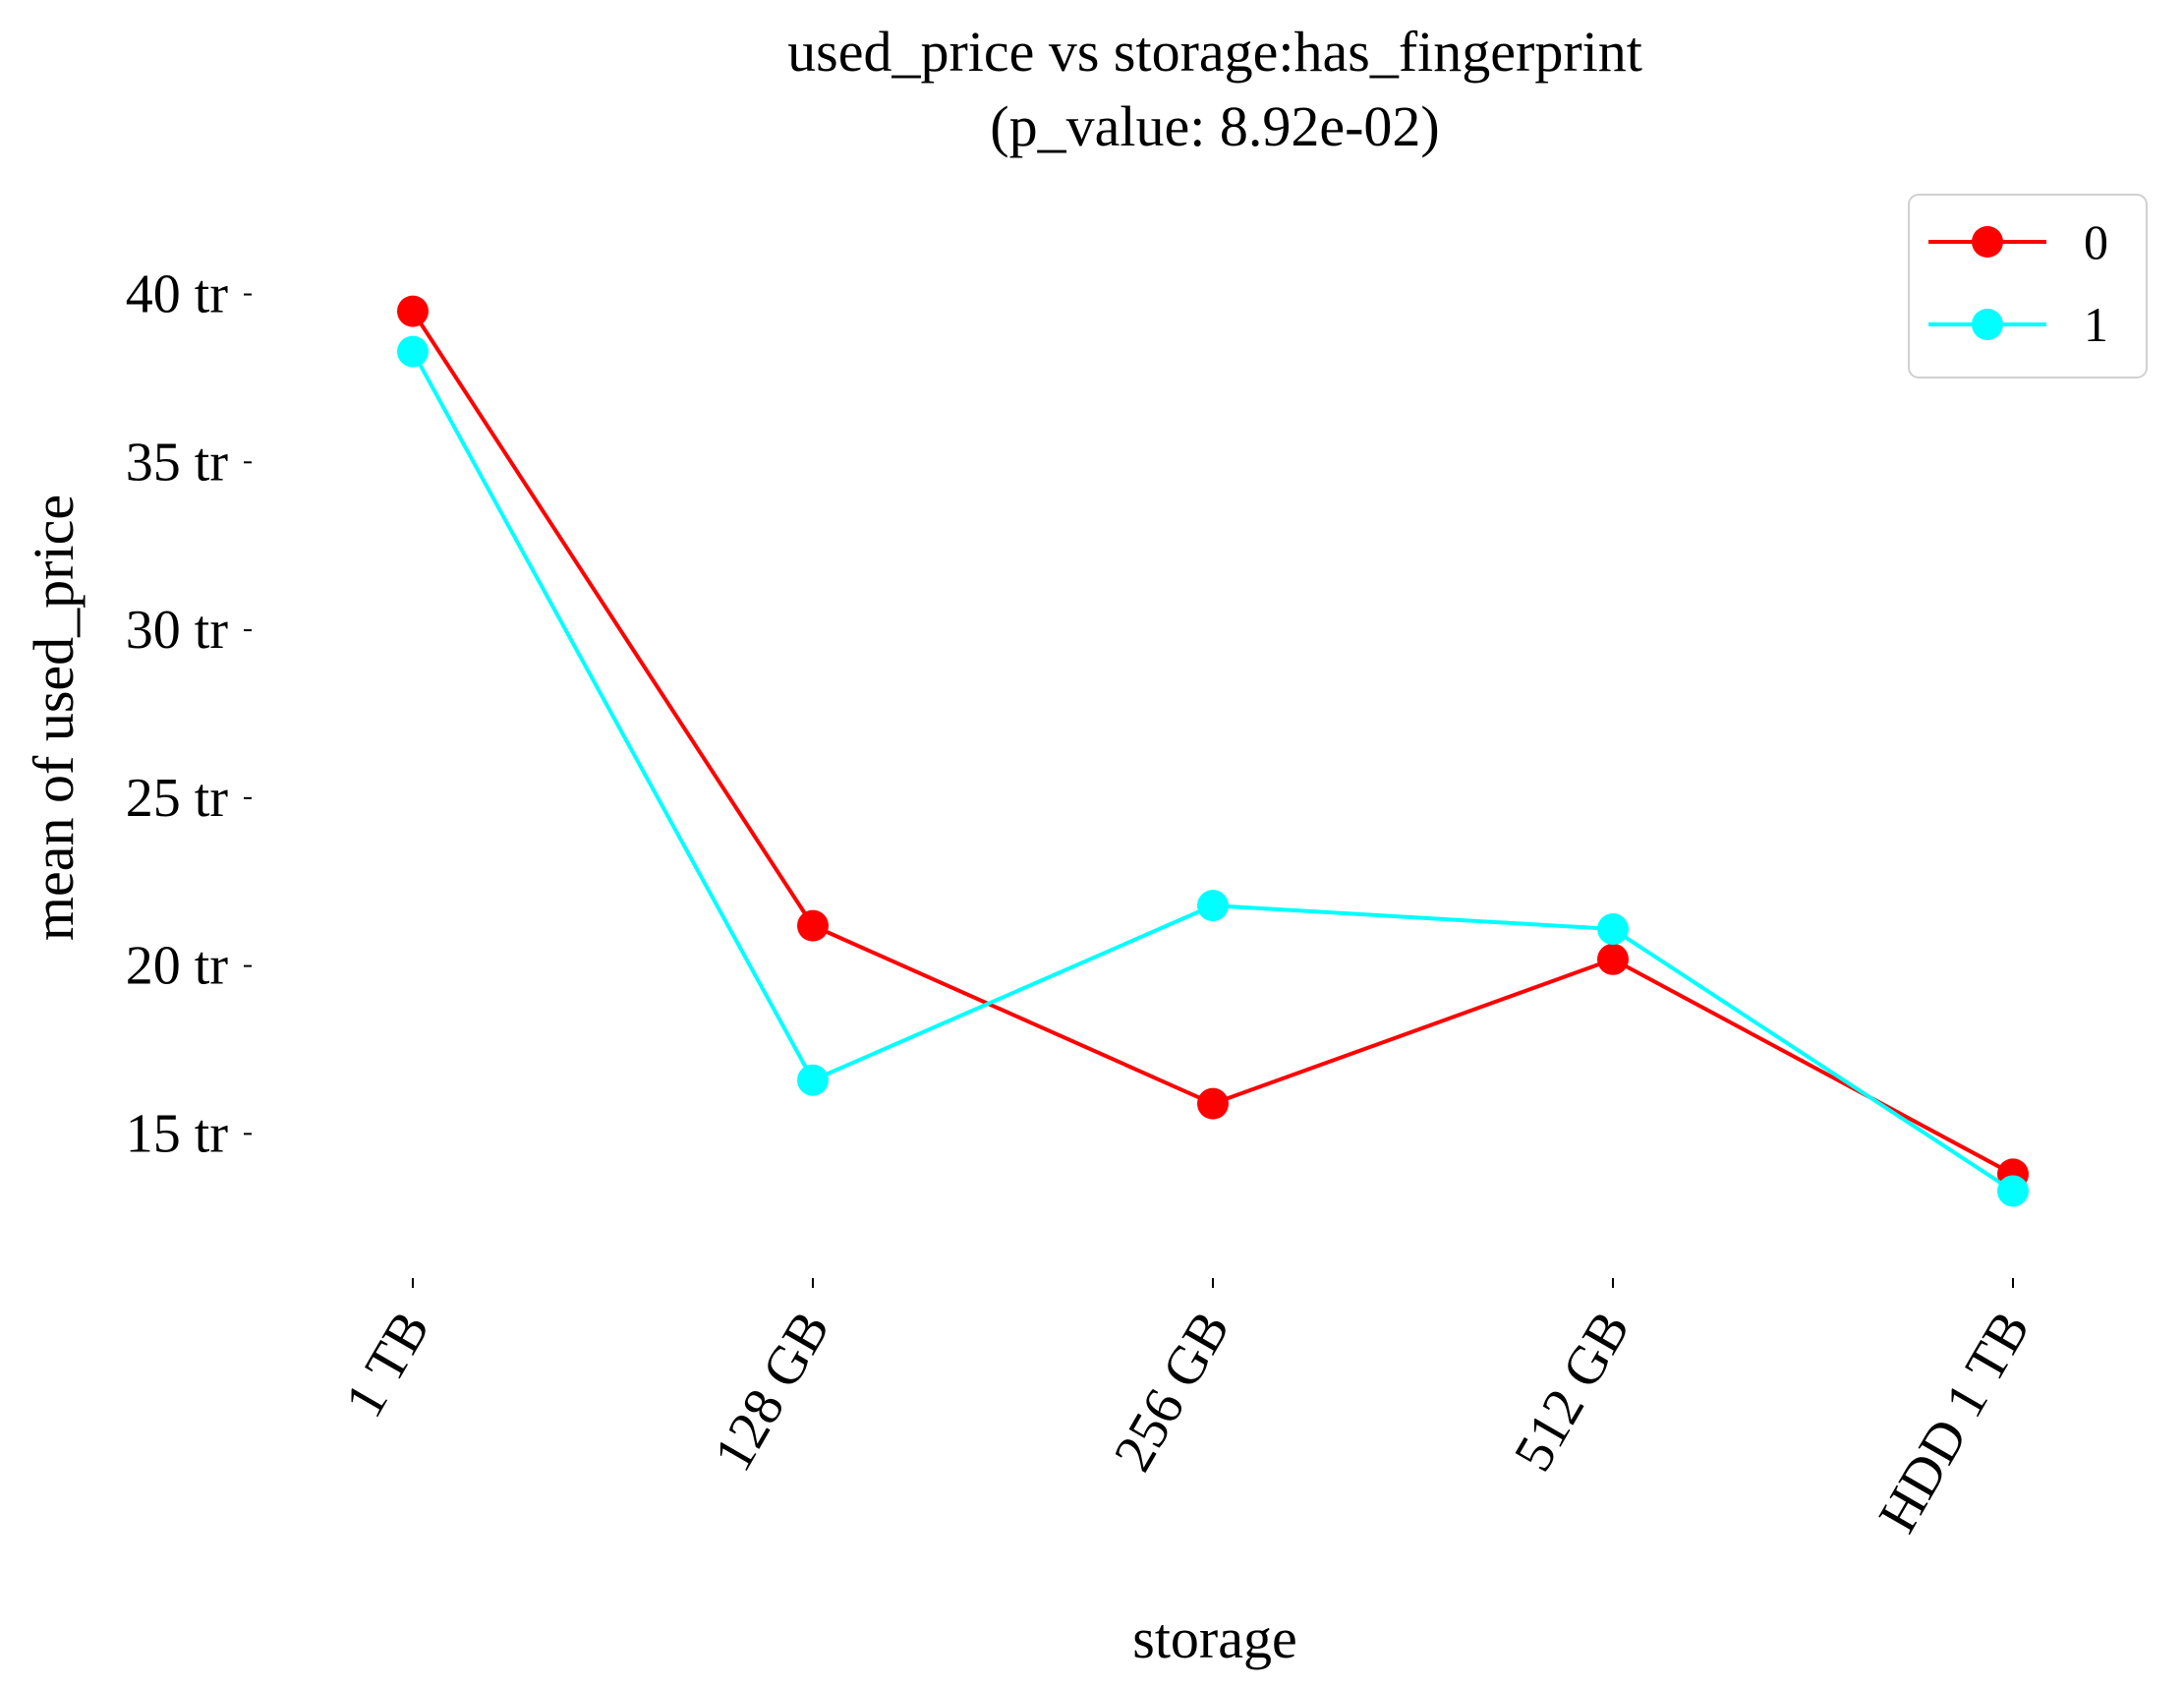  I want to click on x-tick-label: 256 GB, so click(1172, 1392).